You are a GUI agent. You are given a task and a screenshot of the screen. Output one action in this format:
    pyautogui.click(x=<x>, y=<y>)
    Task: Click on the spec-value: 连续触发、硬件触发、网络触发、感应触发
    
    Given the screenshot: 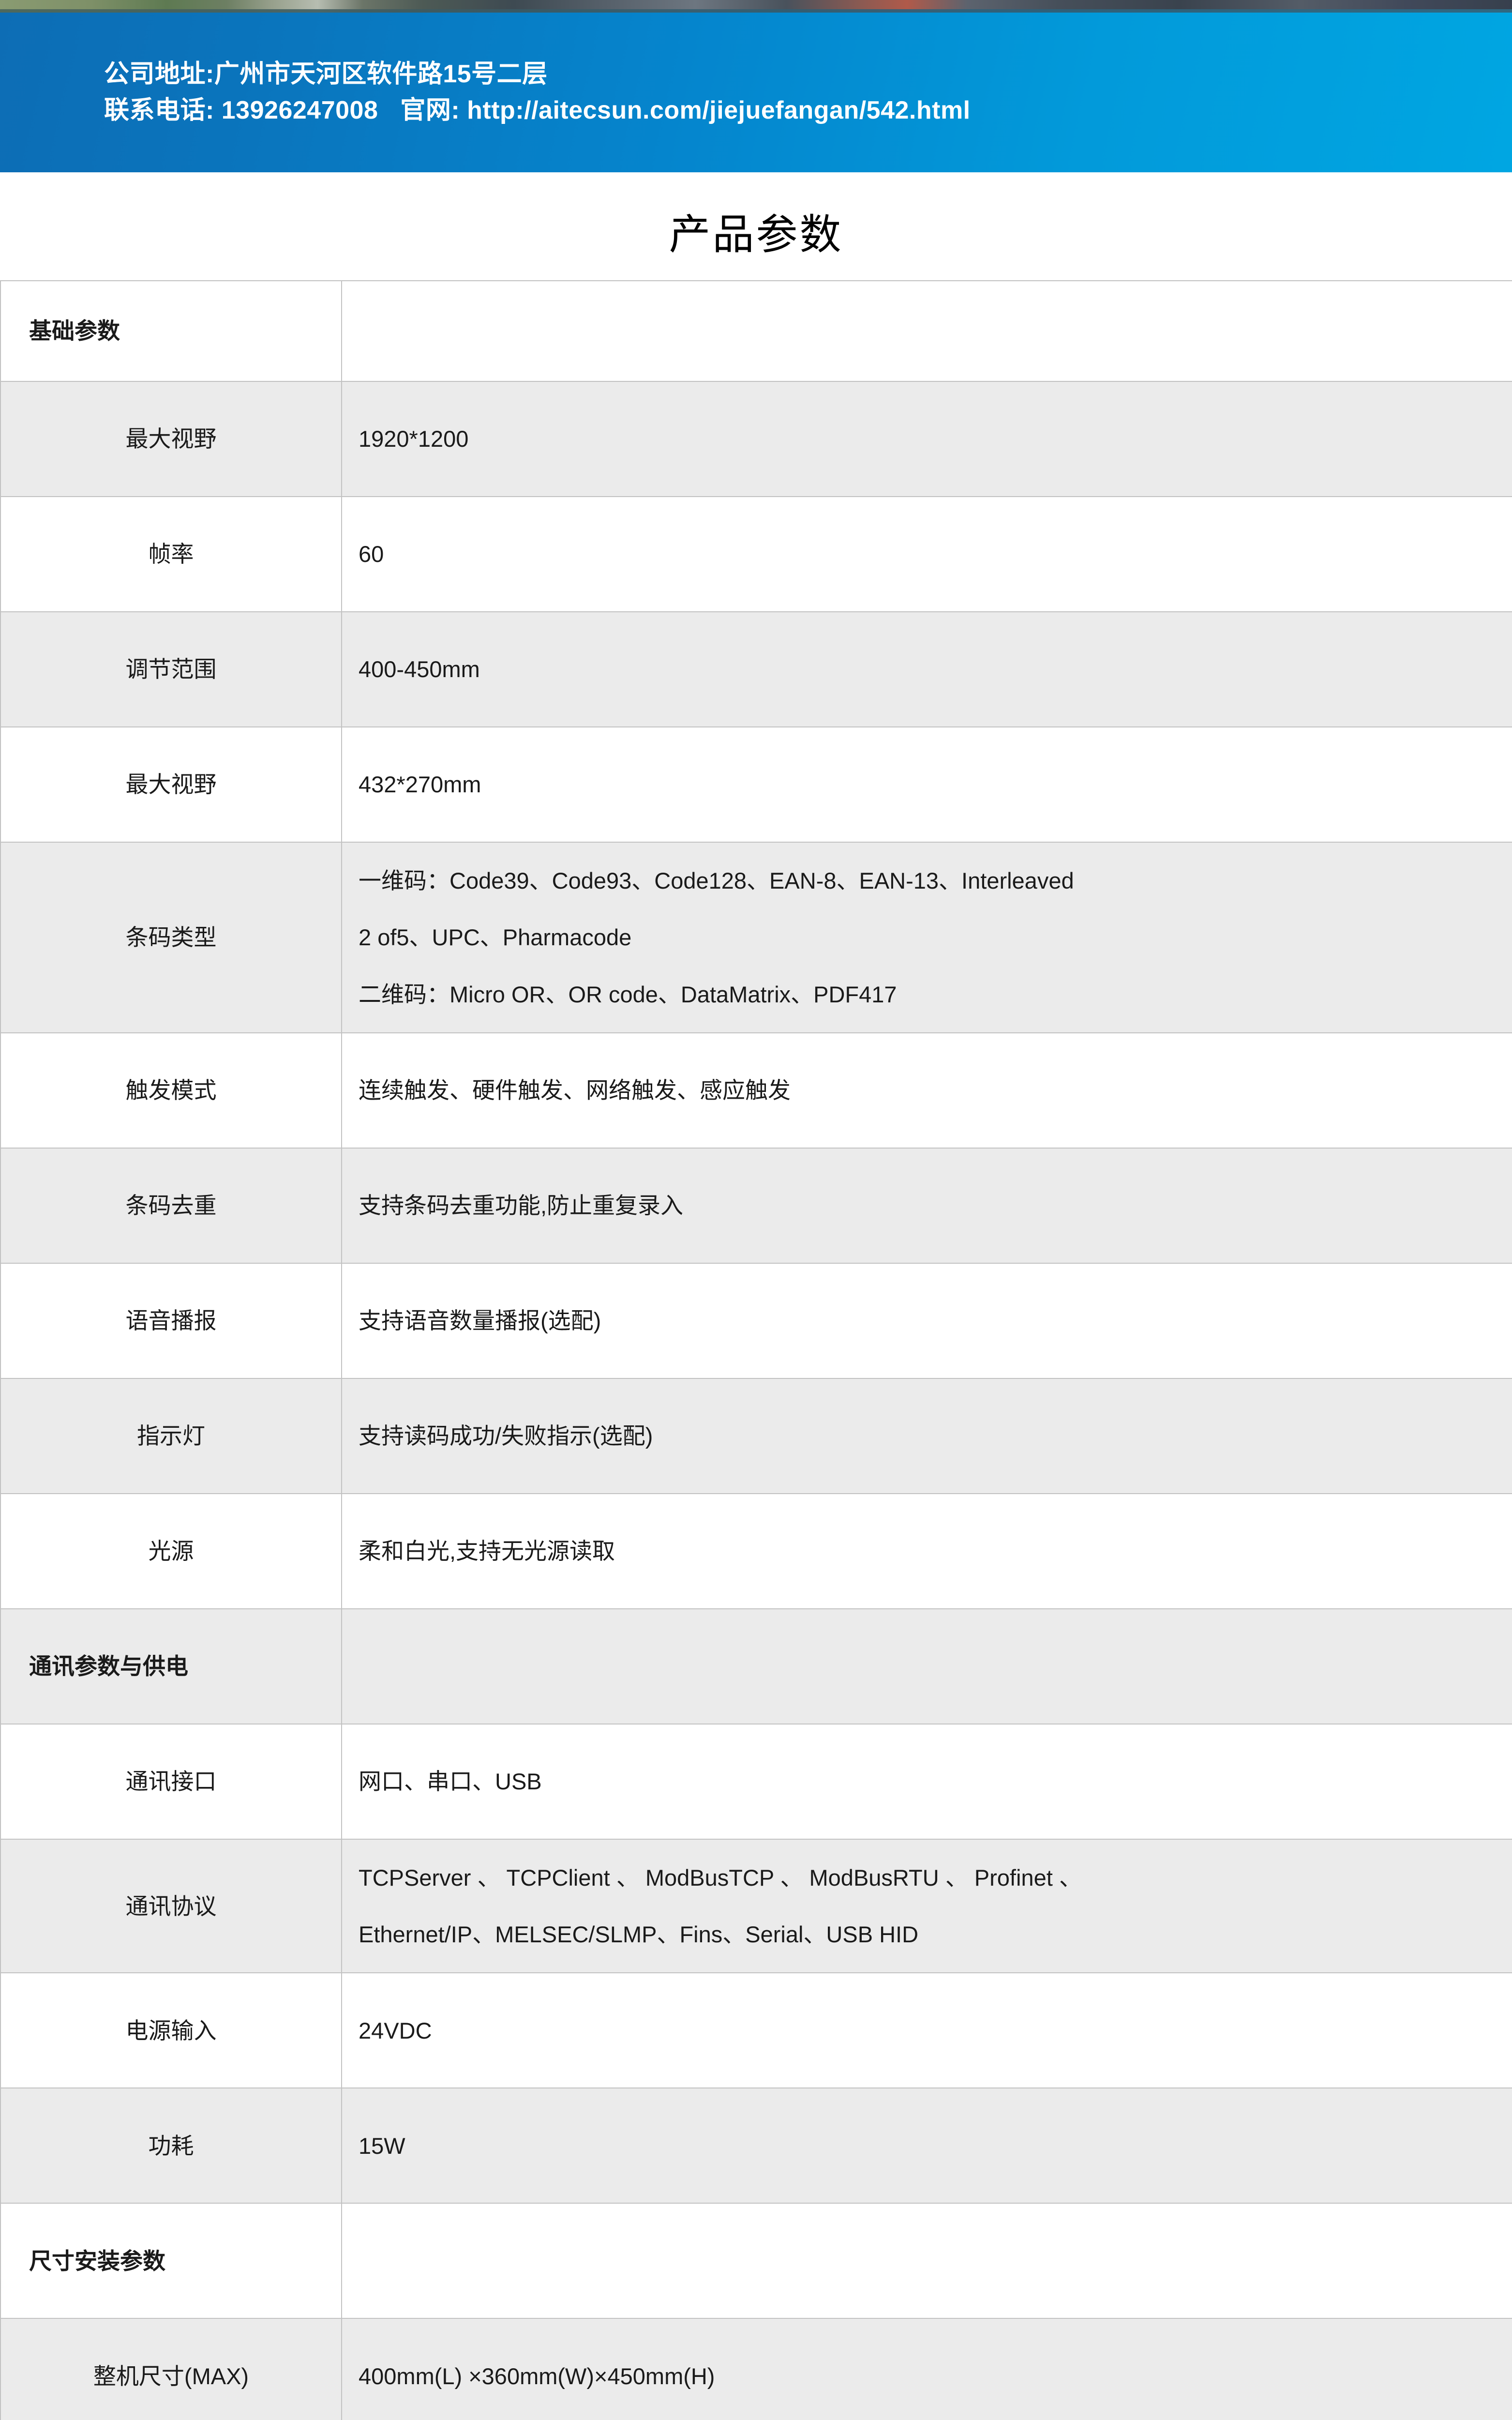 What is the action you would take?
    pyautogui.click(x=926, y=1090)
    